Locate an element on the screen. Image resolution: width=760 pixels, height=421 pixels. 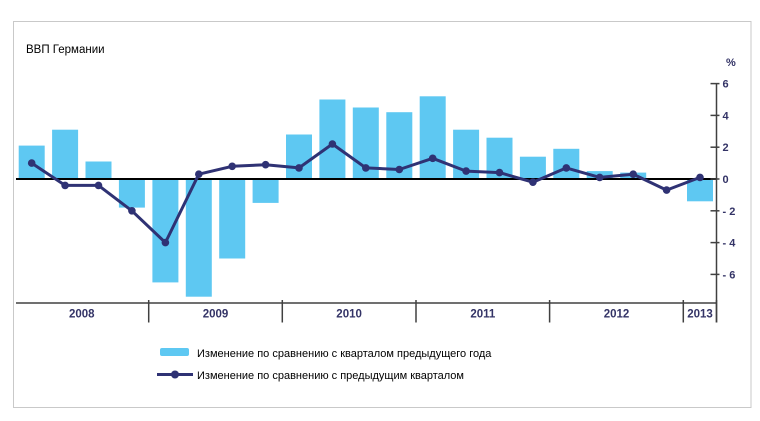
point-2009-Q4 is located at coordinates (265, 164).